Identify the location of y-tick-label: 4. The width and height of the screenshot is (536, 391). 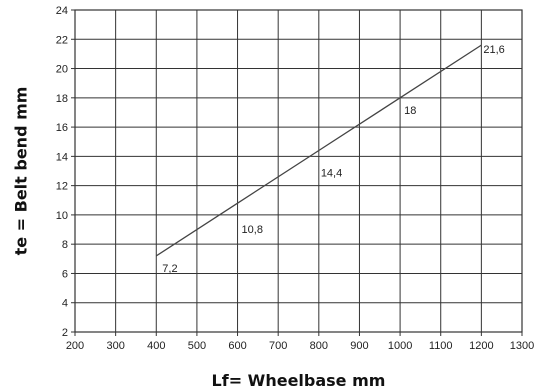
(65, 304).